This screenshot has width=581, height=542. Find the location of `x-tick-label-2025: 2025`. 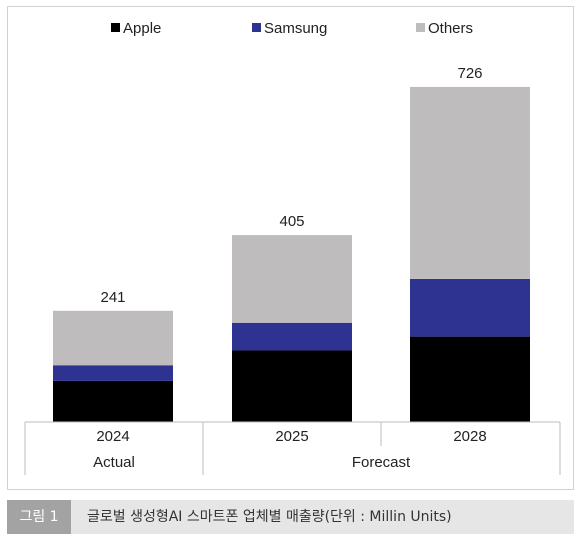

x-tick-label-2025: 2025 is located at coordinates (291, 436).